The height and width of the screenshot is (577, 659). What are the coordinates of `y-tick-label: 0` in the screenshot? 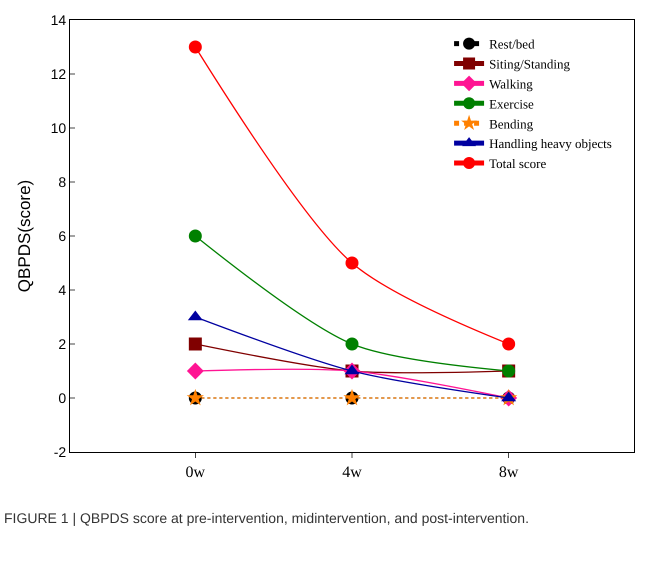 It's located at (62, 398).